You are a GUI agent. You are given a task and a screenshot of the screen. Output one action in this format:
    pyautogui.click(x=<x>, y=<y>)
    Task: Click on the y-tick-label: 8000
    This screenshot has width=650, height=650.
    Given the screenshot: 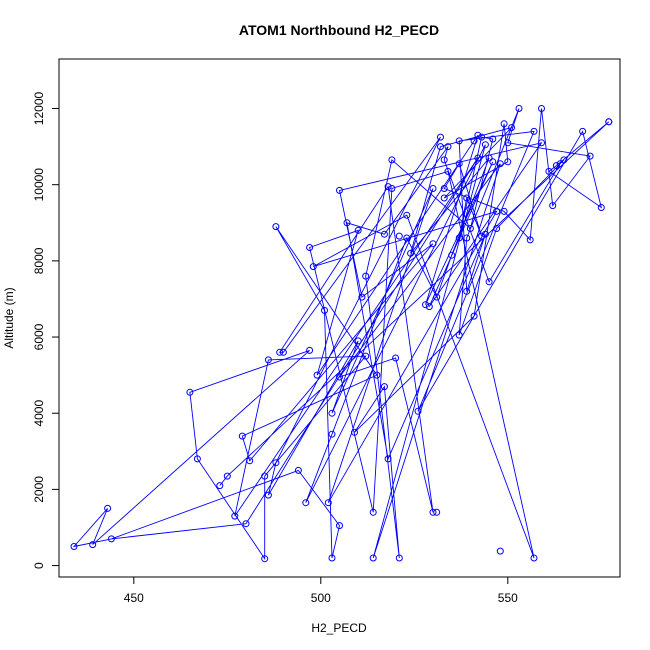 What is the action you would take?
    pyautogui.click(x=39, y=260)
    